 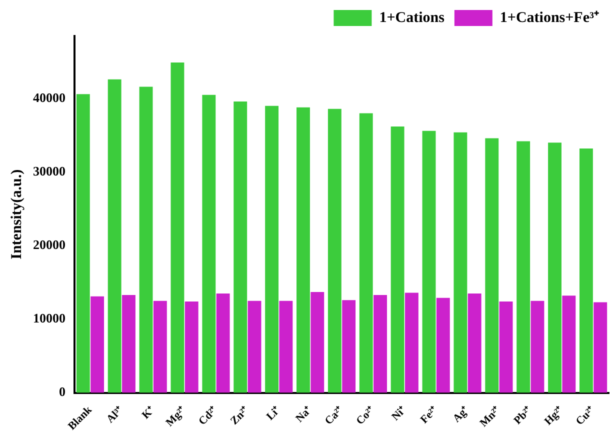 I want to click on x-tick-label: Ca²⁺, so click(x=334, y=416).